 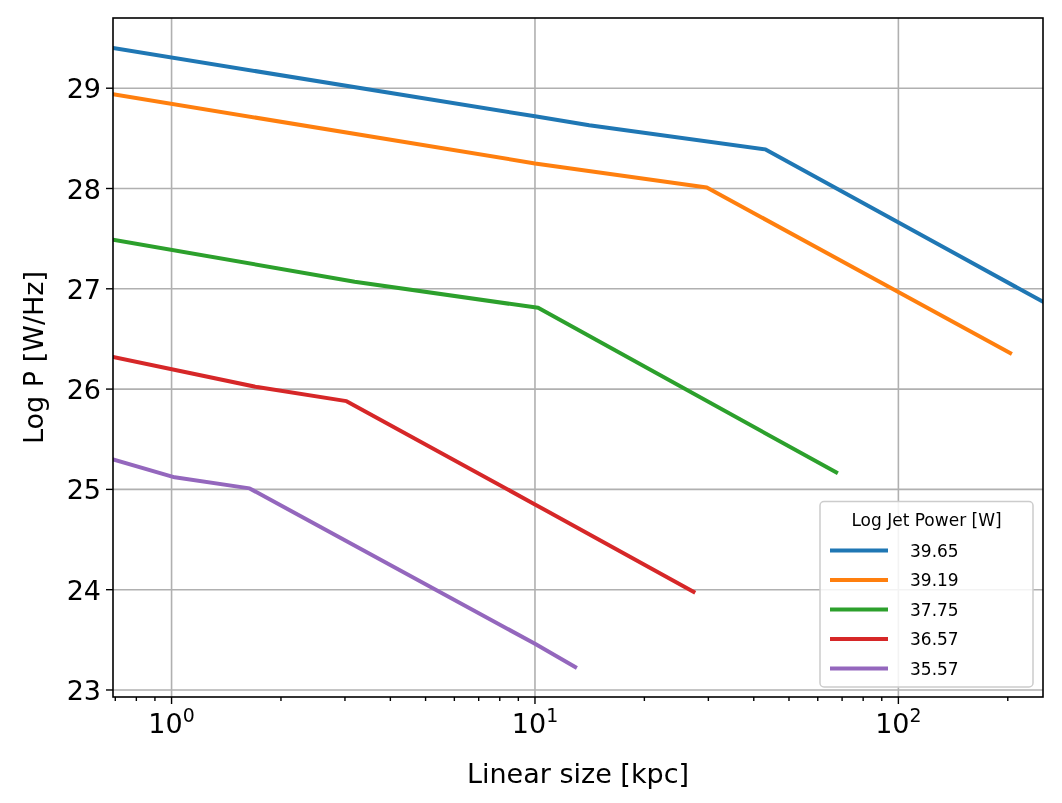 I want to click on x-axis-title: Linear size [kpc], so click(x=578, y=773).